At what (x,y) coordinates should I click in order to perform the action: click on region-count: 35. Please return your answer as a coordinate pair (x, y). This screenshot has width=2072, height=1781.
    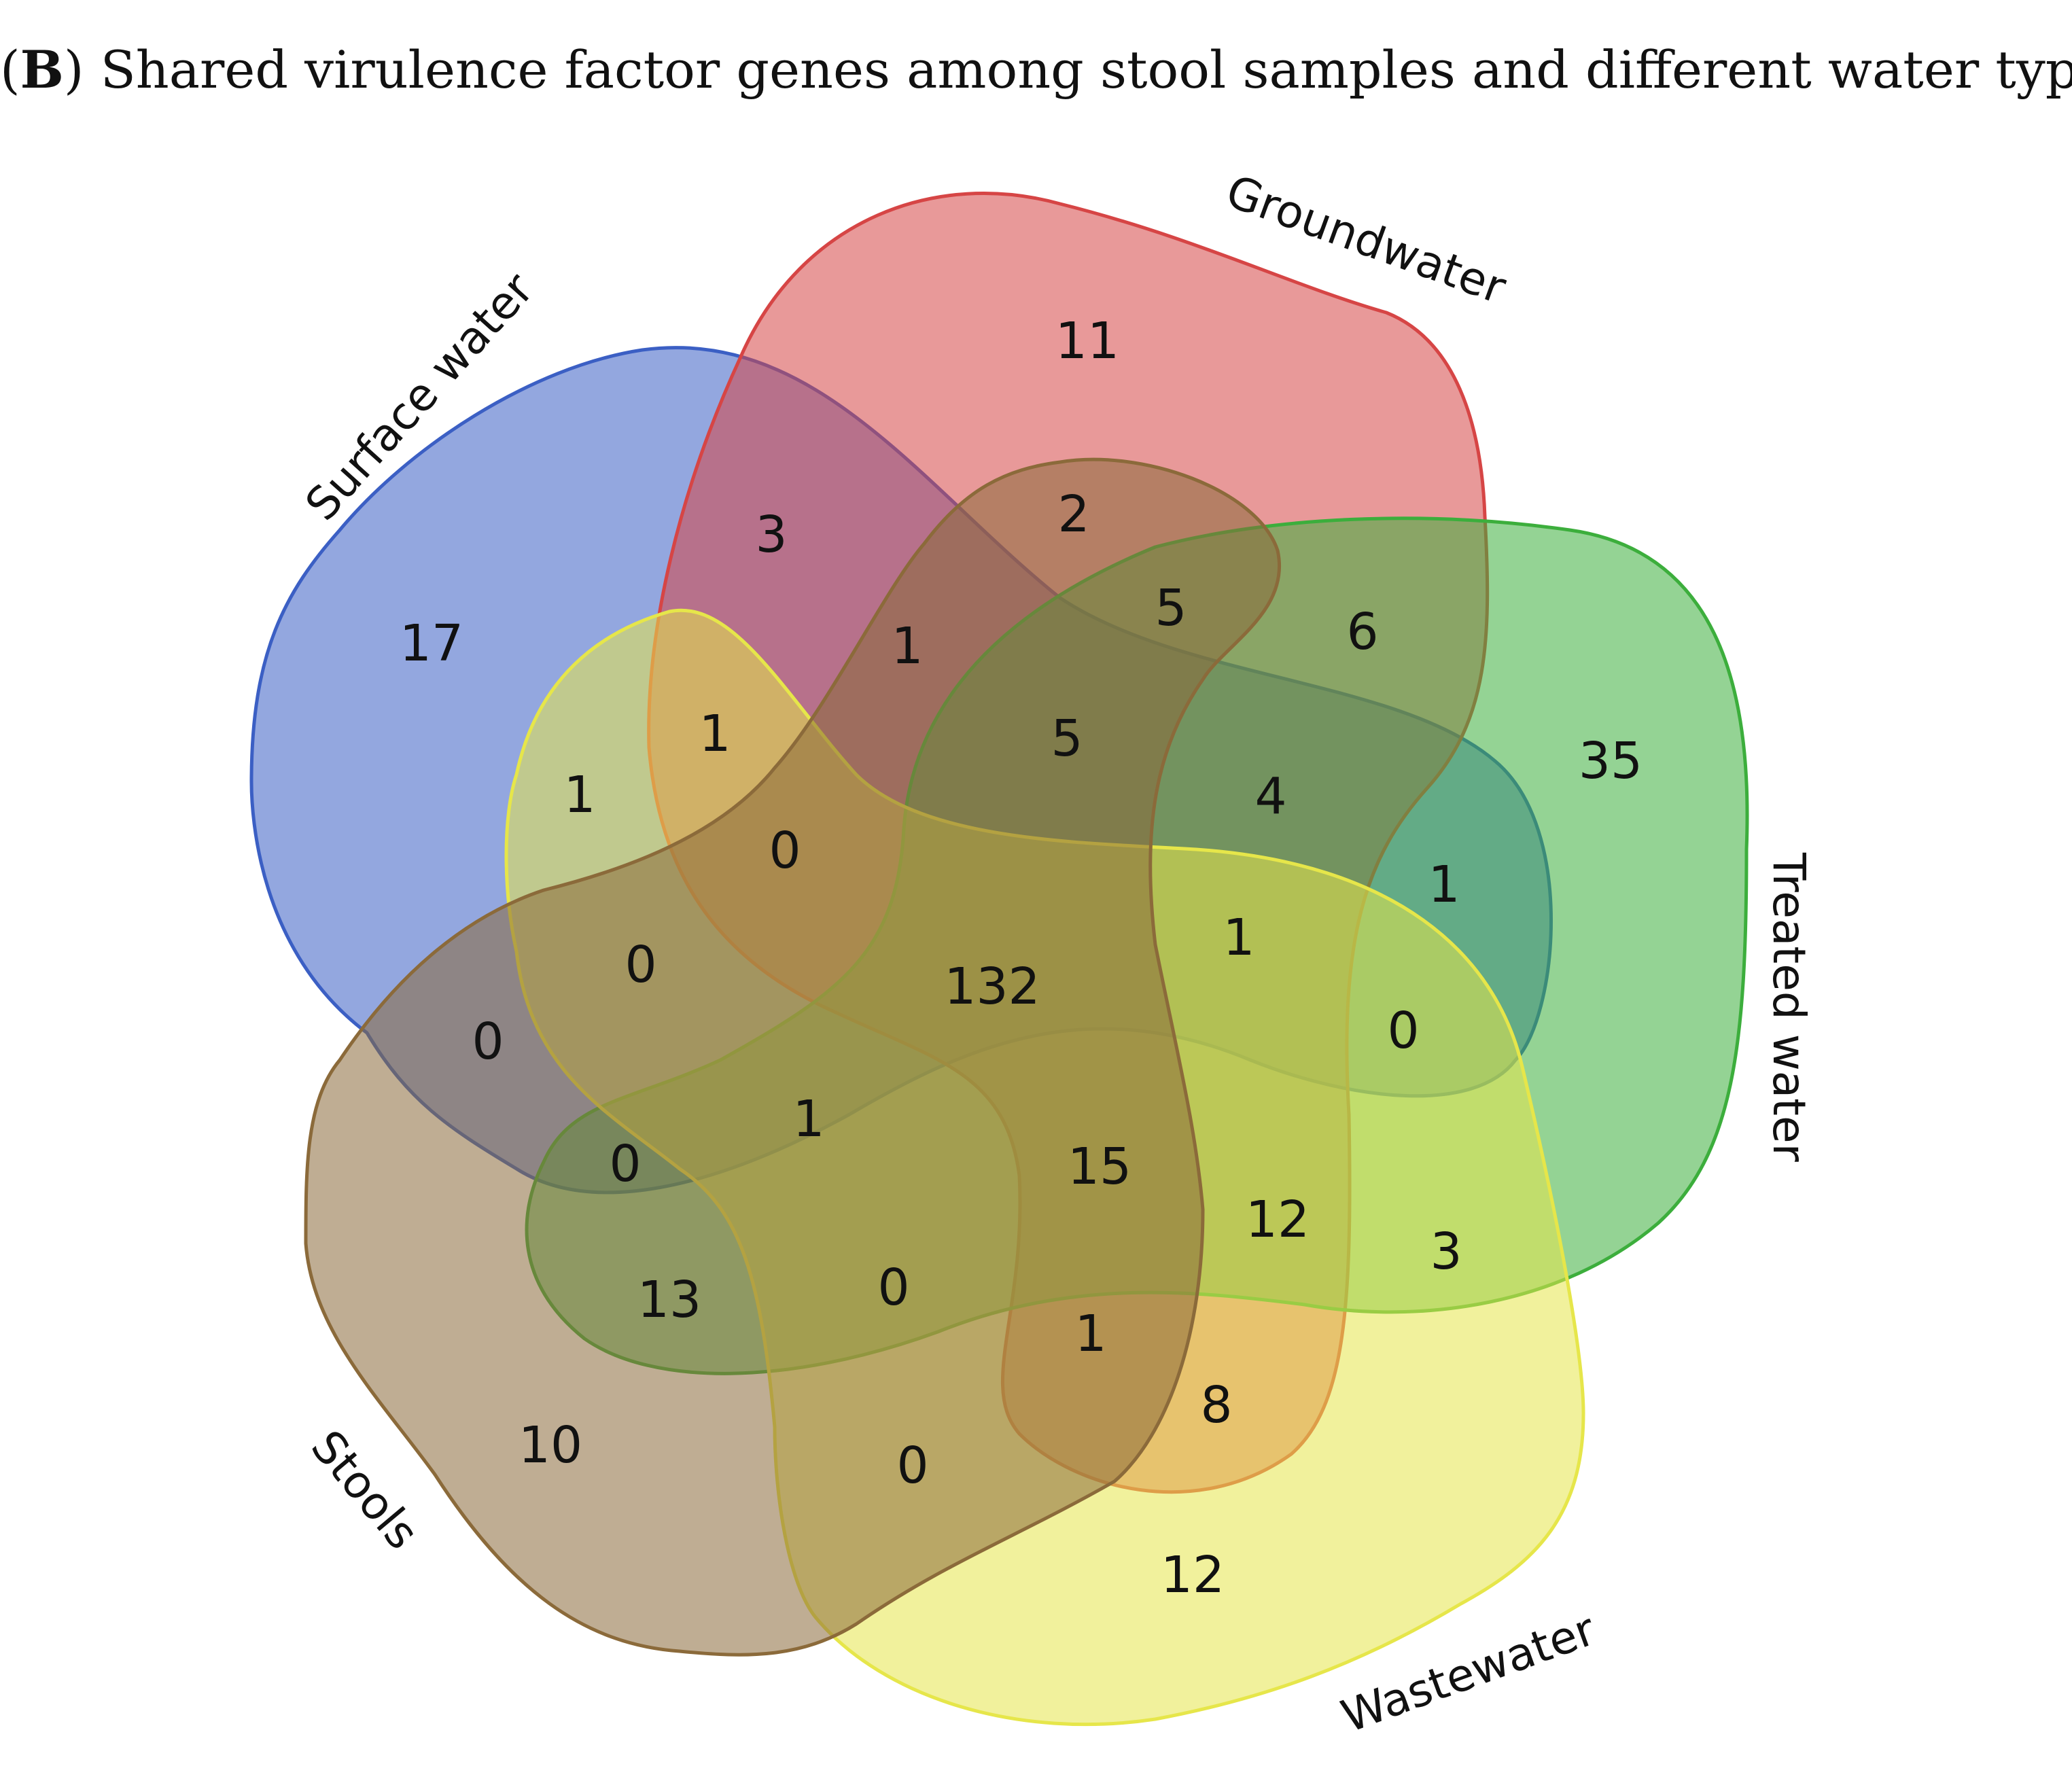
    Looking at the image, I should click on (1611, 761).